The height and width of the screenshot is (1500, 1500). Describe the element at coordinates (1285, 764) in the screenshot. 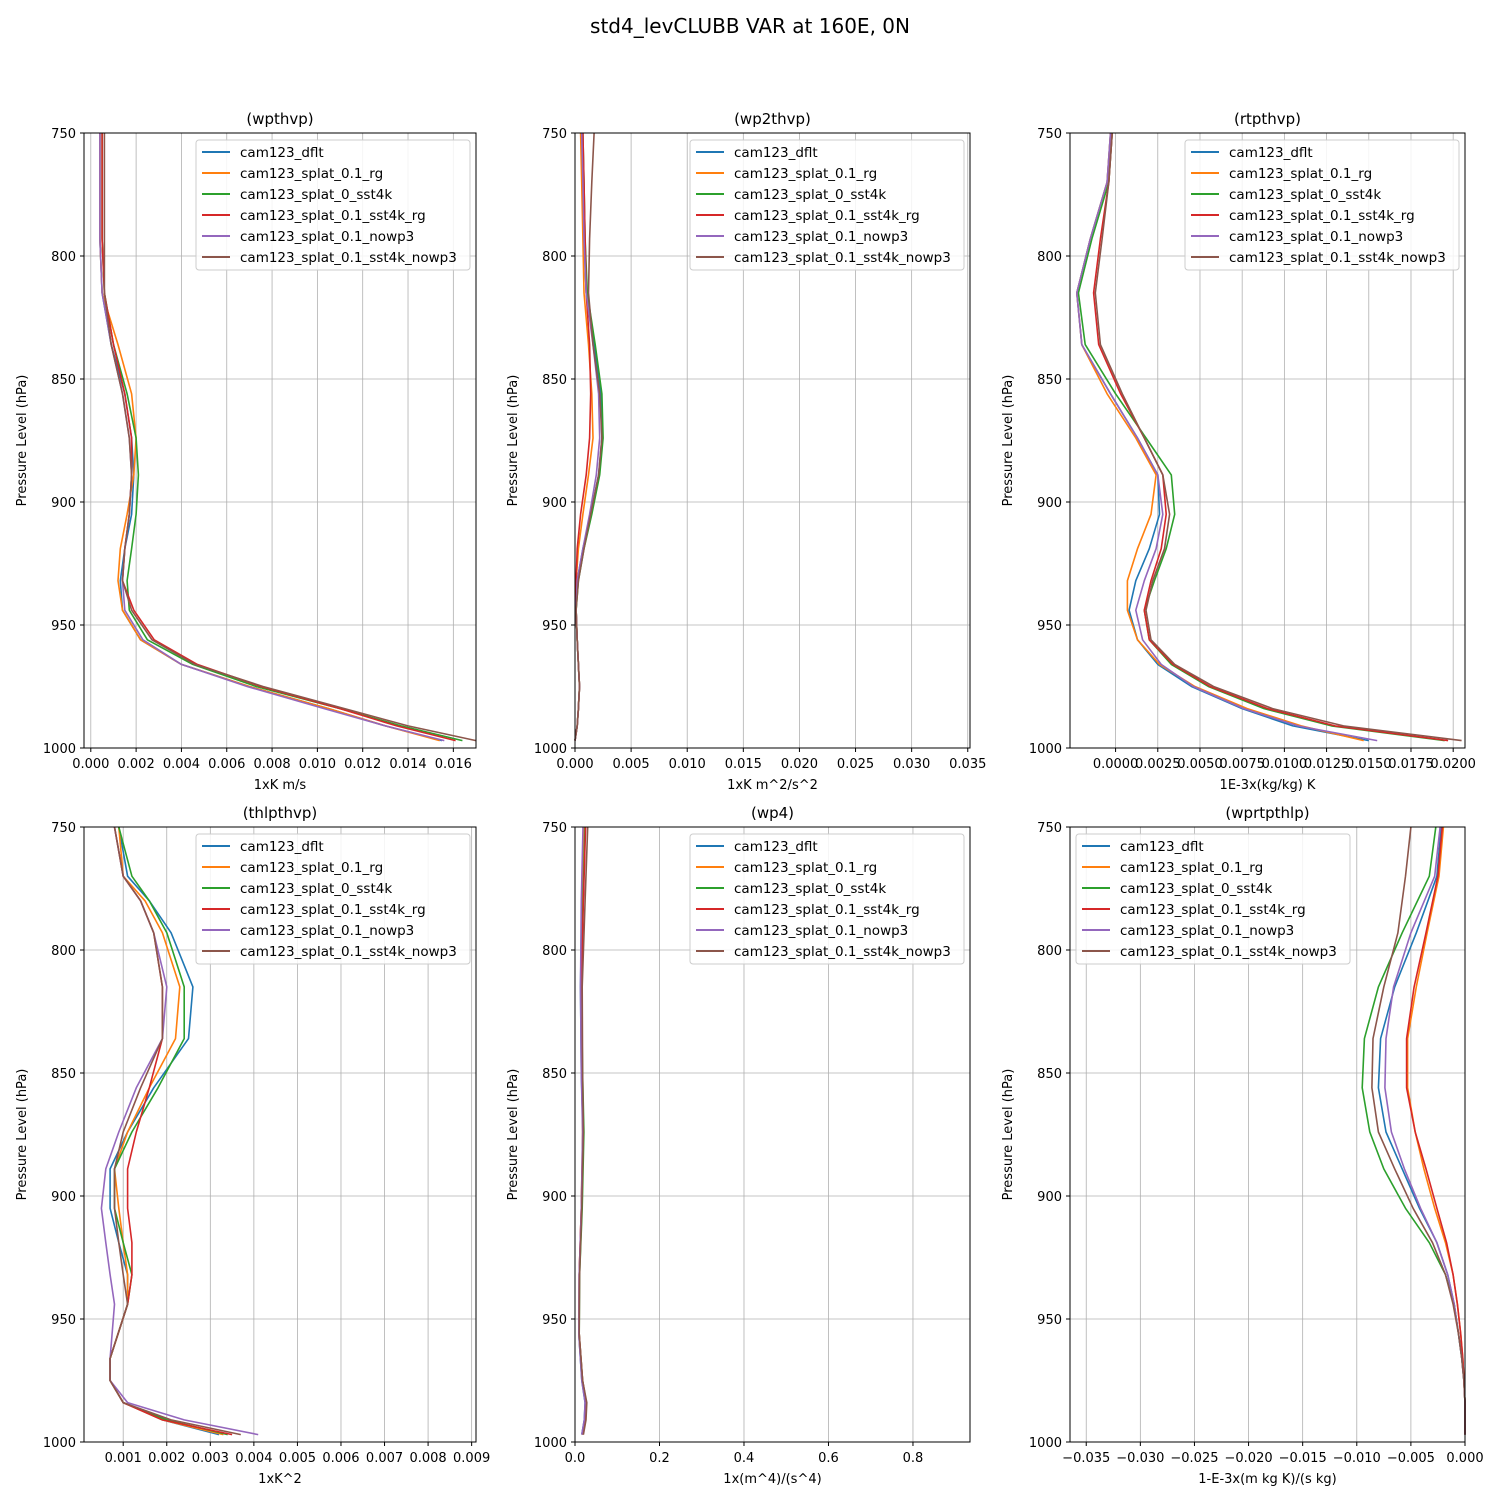

I see `x-tick-label: 0.0100` at that location.